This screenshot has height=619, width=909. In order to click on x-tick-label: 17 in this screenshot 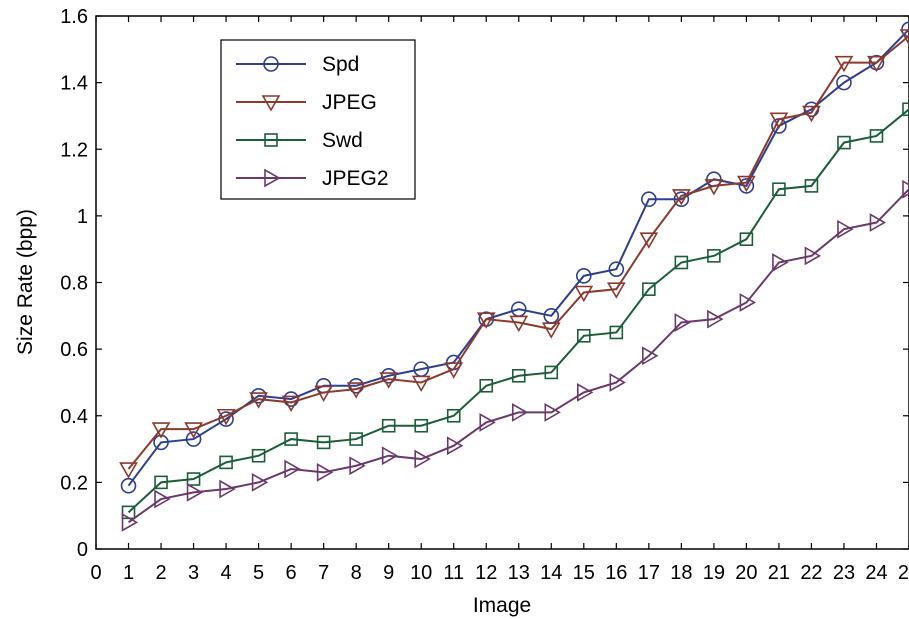, I will do `click(649, 573)`.